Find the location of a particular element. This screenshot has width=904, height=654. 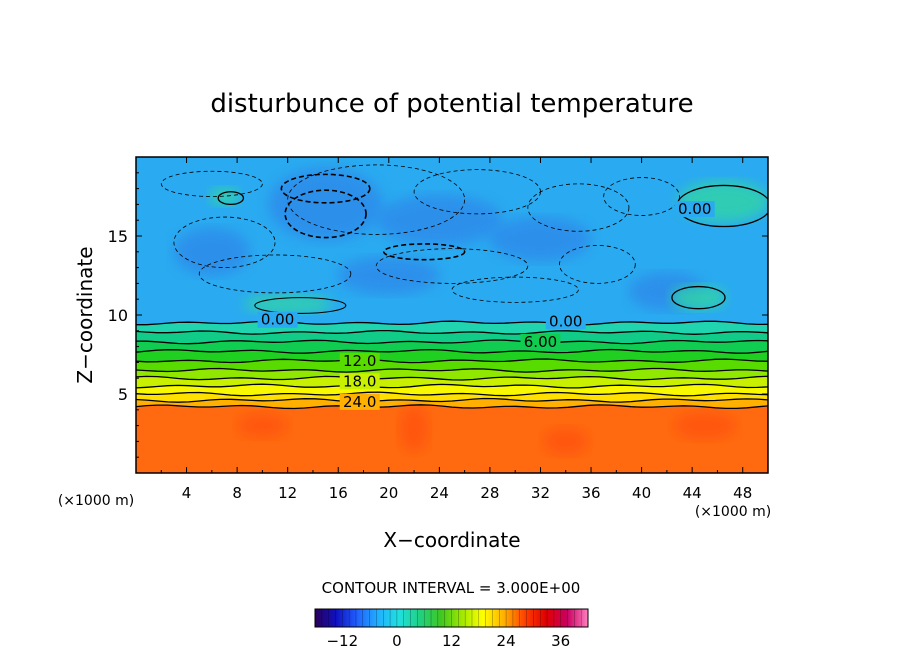

y-tick-label-5: 5 is located at coordinates (123, 394).